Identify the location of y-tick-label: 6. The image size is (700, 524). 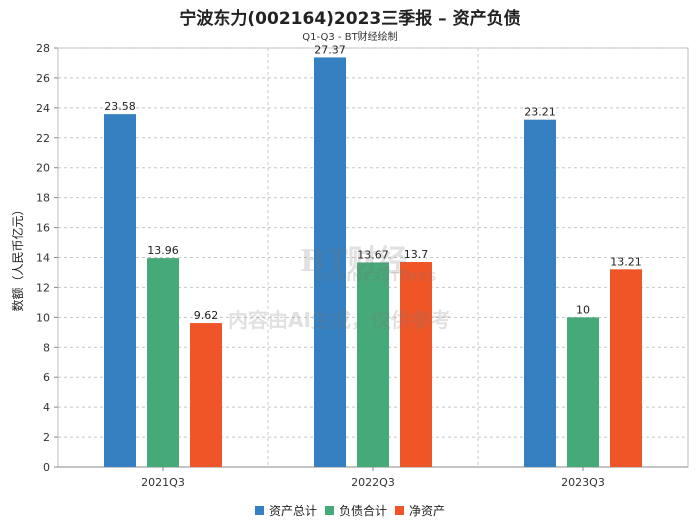
(46, 377).